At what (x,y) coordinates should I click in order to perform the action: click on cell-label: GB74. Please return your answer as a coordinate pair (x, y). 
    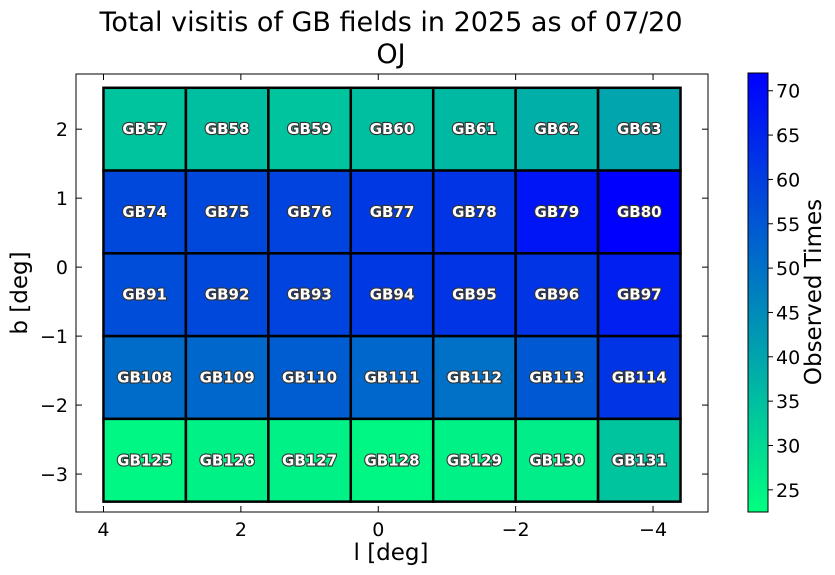
    Looking at the image, I should click on (144, 212).